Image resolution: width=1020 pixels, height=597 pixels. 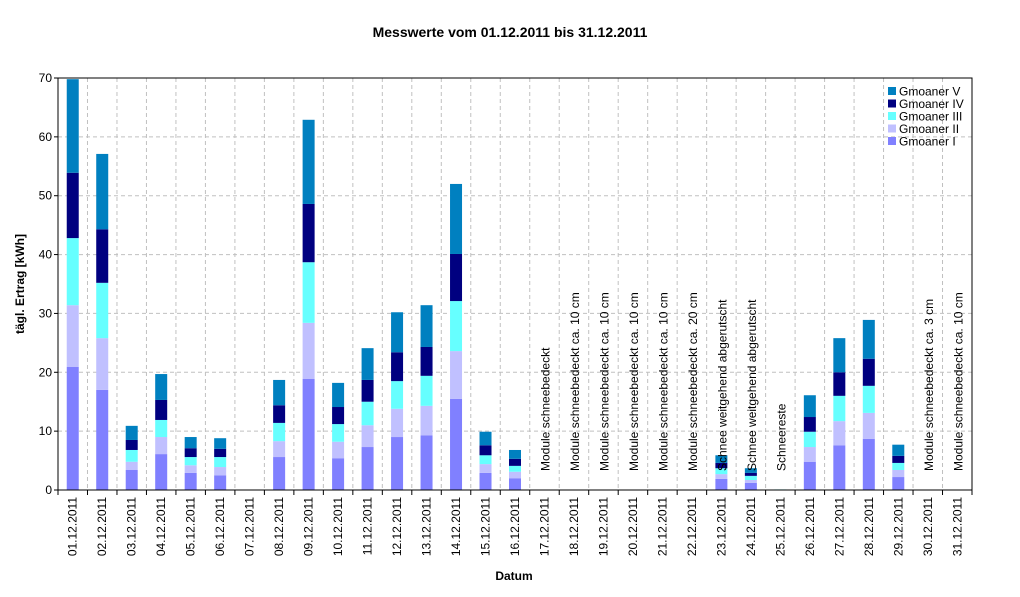 I want to click on x-tick-label: 27.12.2011, so click(x=839, y=526).